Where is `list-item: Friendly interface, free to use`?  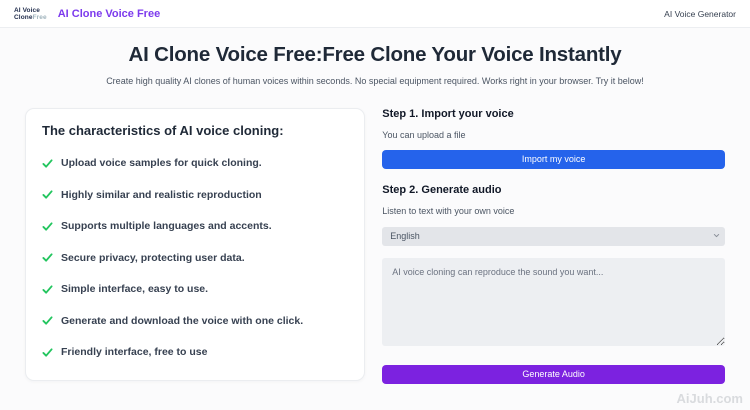
list-item: Friendly interface, free to use is located at coordinates (195, 352).